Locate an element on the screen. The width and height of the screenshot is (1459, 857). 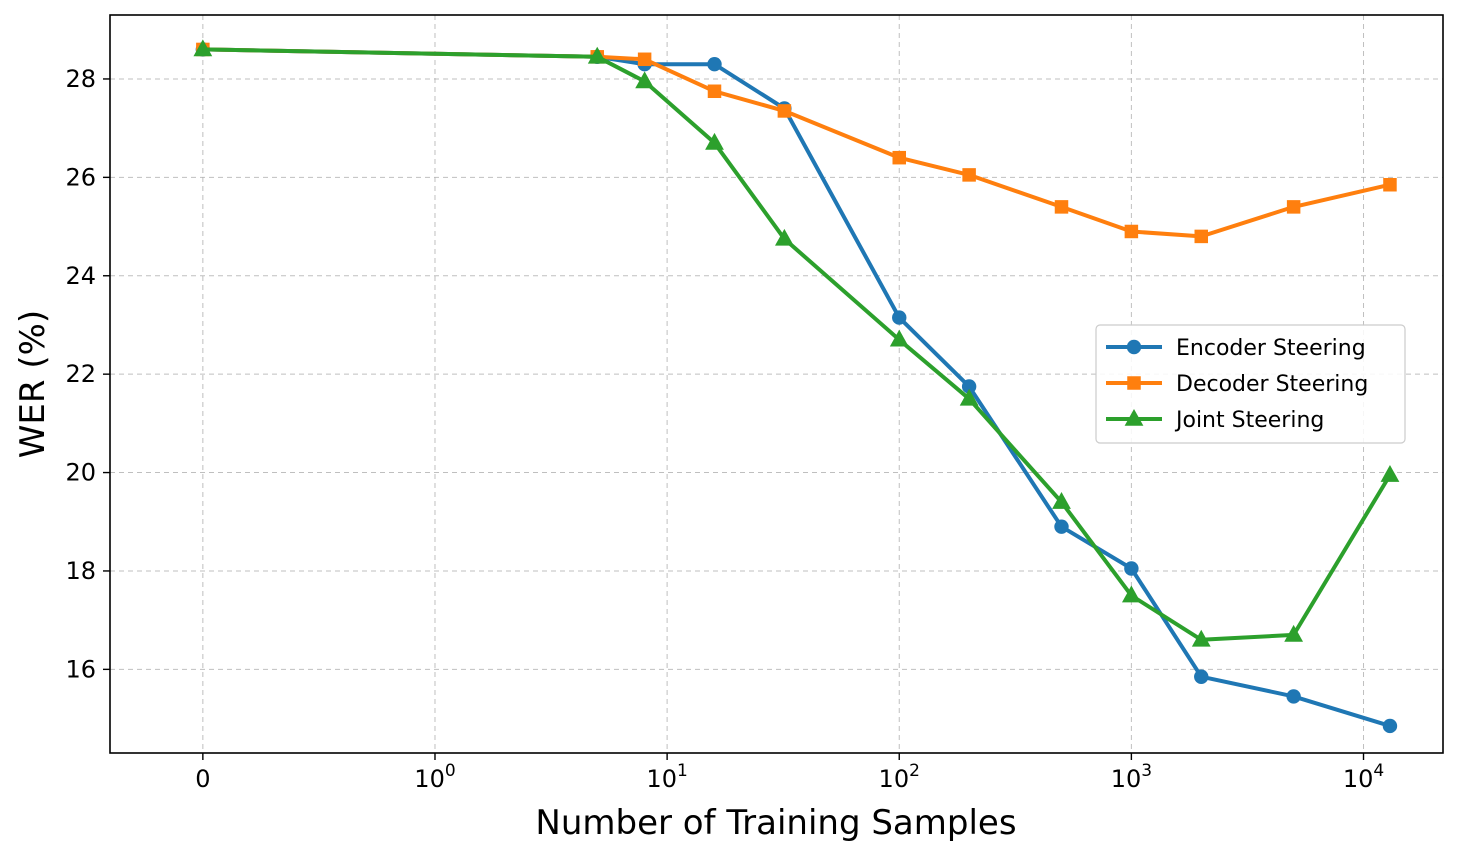
y-tick-label: 24 is located at coordinates (80, 276).